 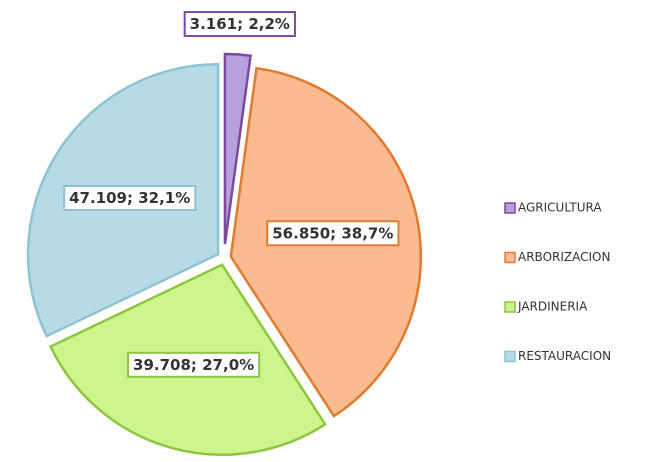 I want to click on data-label-text: 56.850; 38,7%, so click(x=332, y=233).